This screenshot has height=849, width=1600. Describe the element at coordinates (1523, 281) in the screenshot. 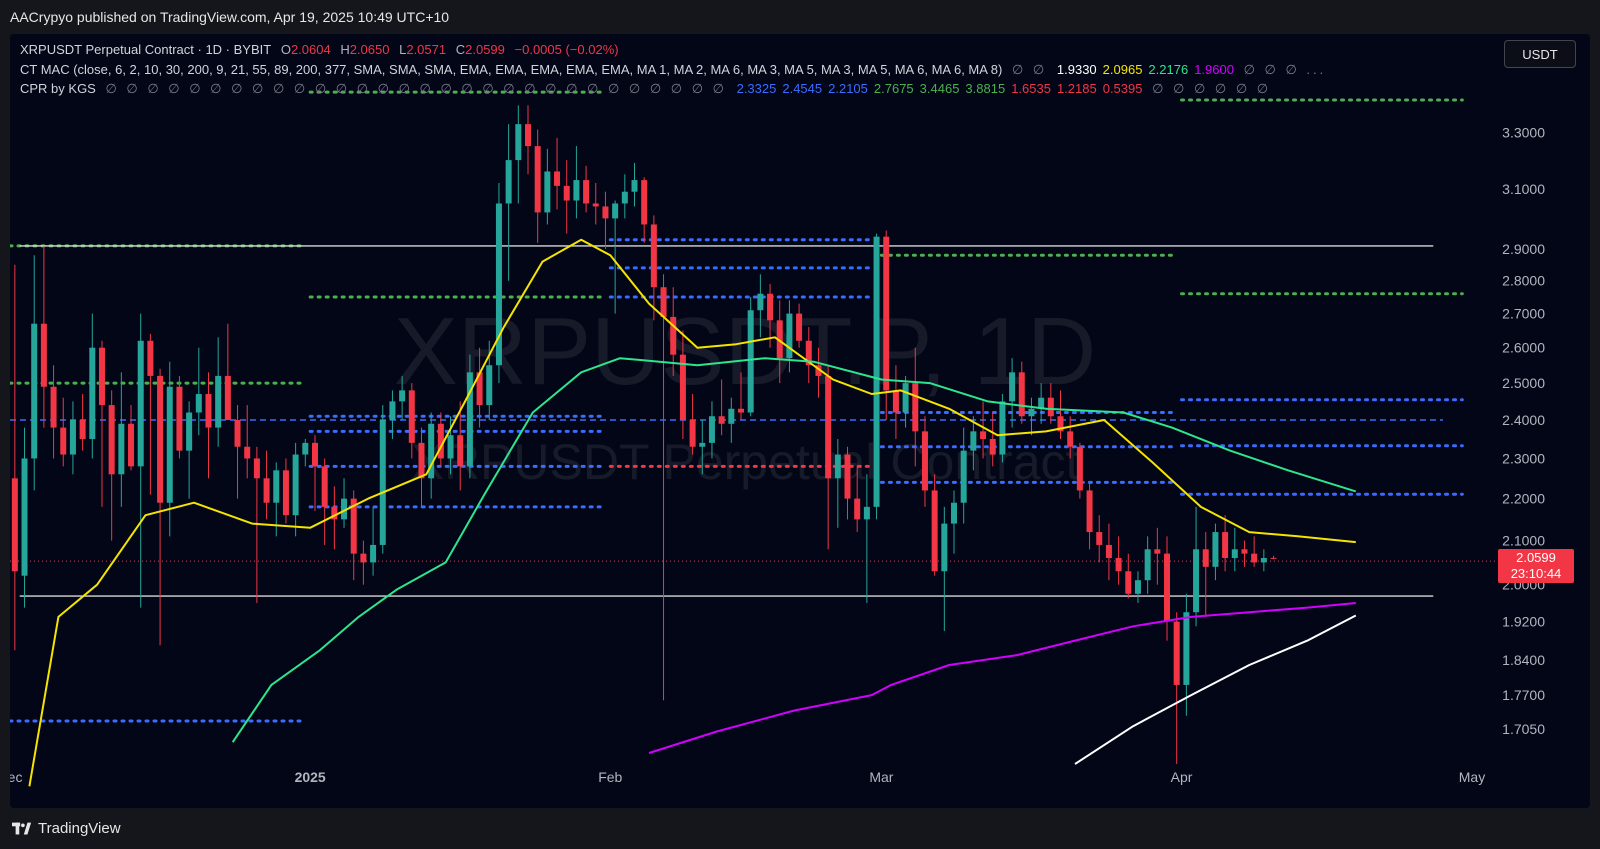

I see `price-axis-label-3: 2.8000` at that location.